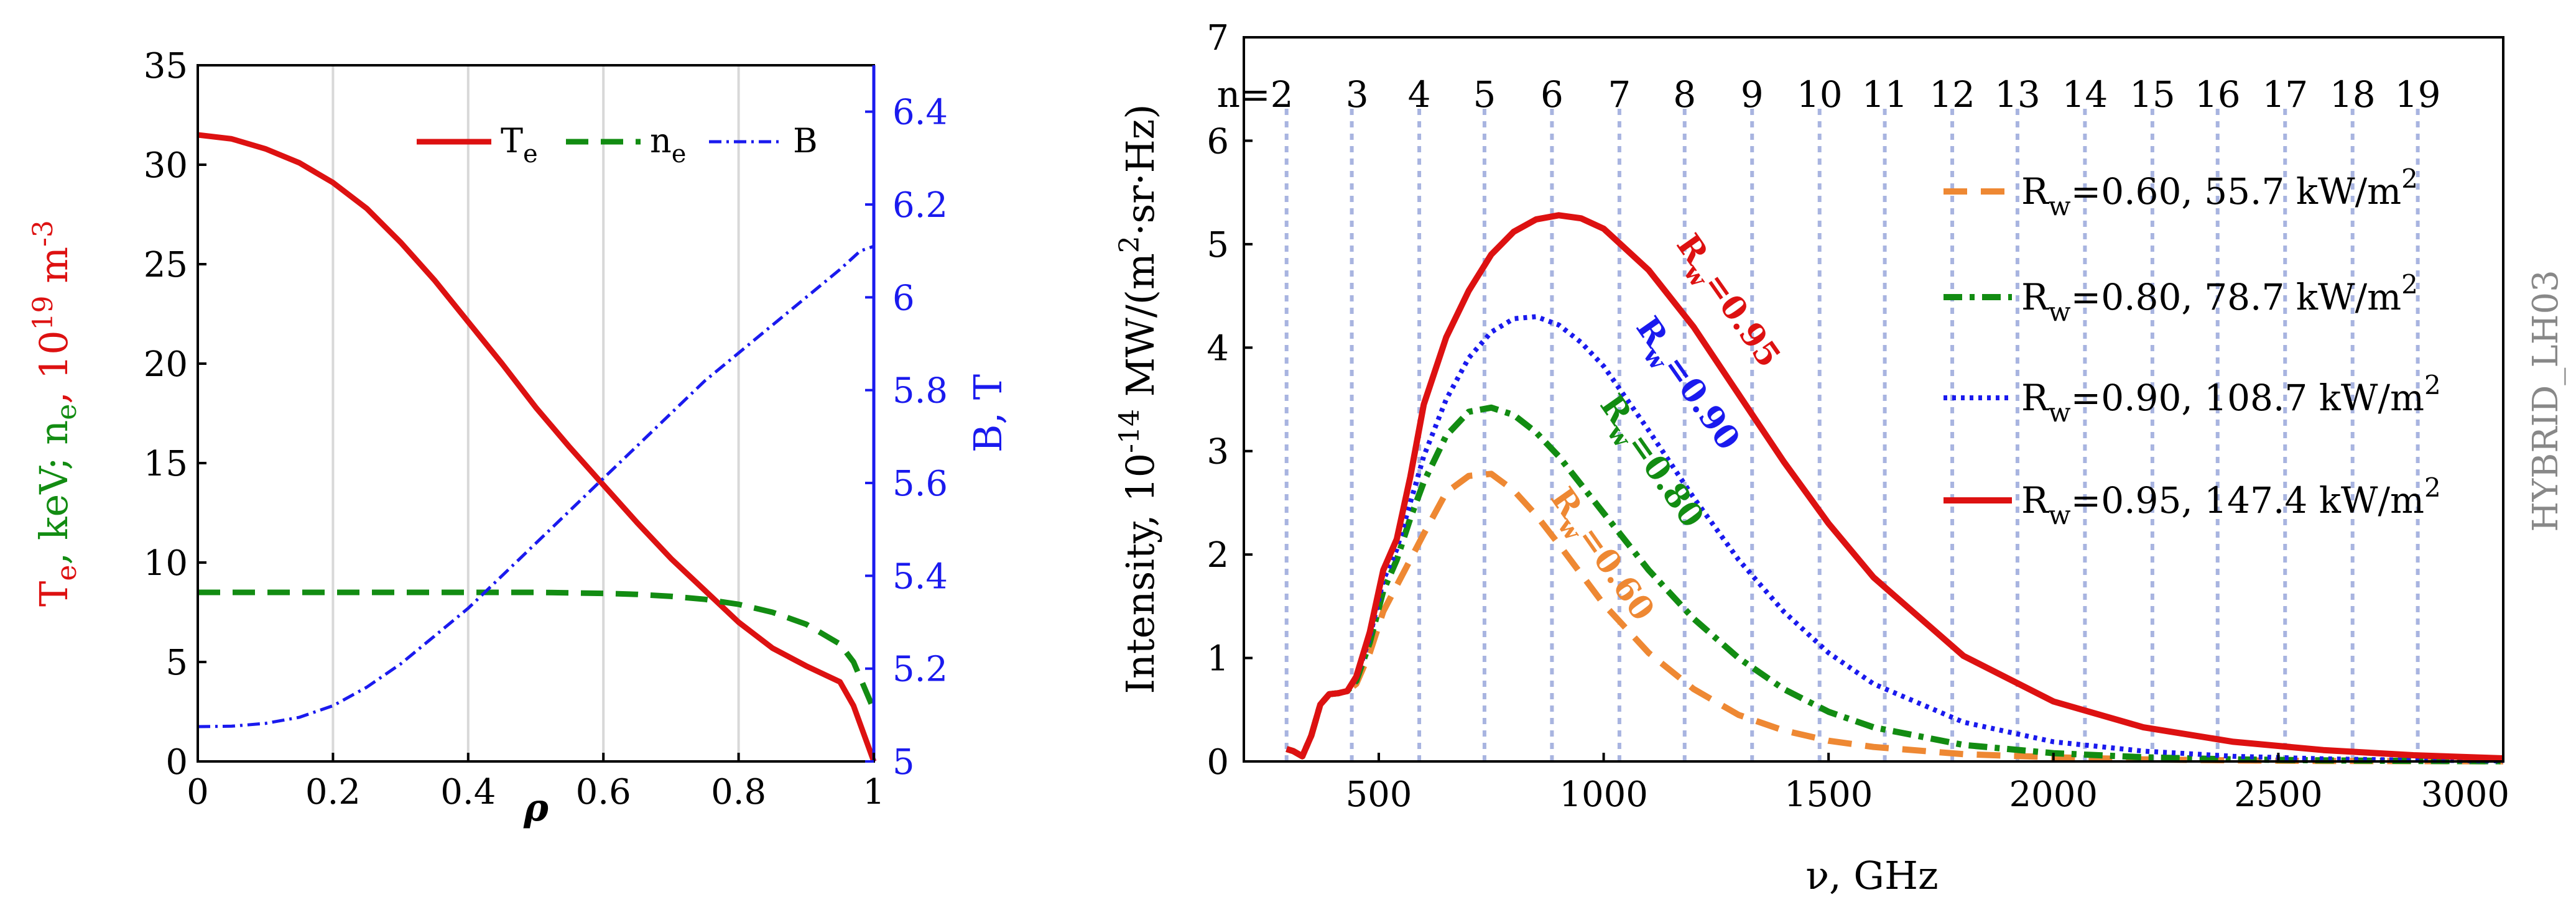 The width and height of the screenshot is (2576, 910). Describe the element at coordinates (806, 140) in the screenshot. I see `legend-b-label: B` at that location.